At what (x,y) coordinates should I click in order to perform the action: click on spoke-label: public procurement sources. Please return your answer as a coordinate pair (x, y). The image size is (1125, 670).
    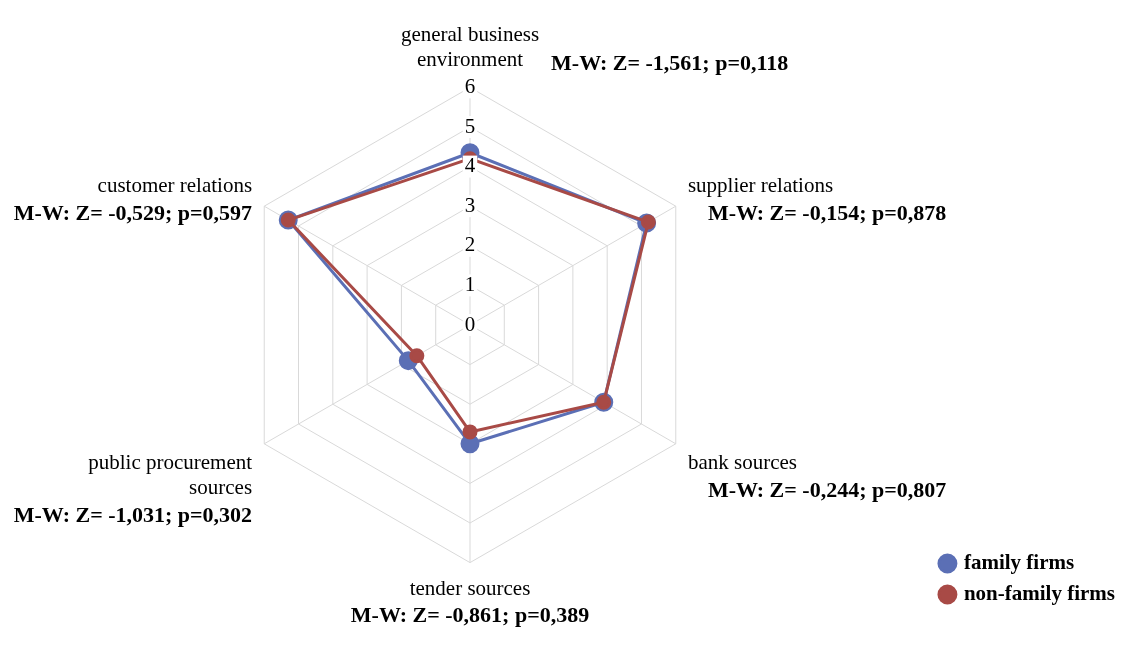
    Looking at the image, I should click on (170, 474).